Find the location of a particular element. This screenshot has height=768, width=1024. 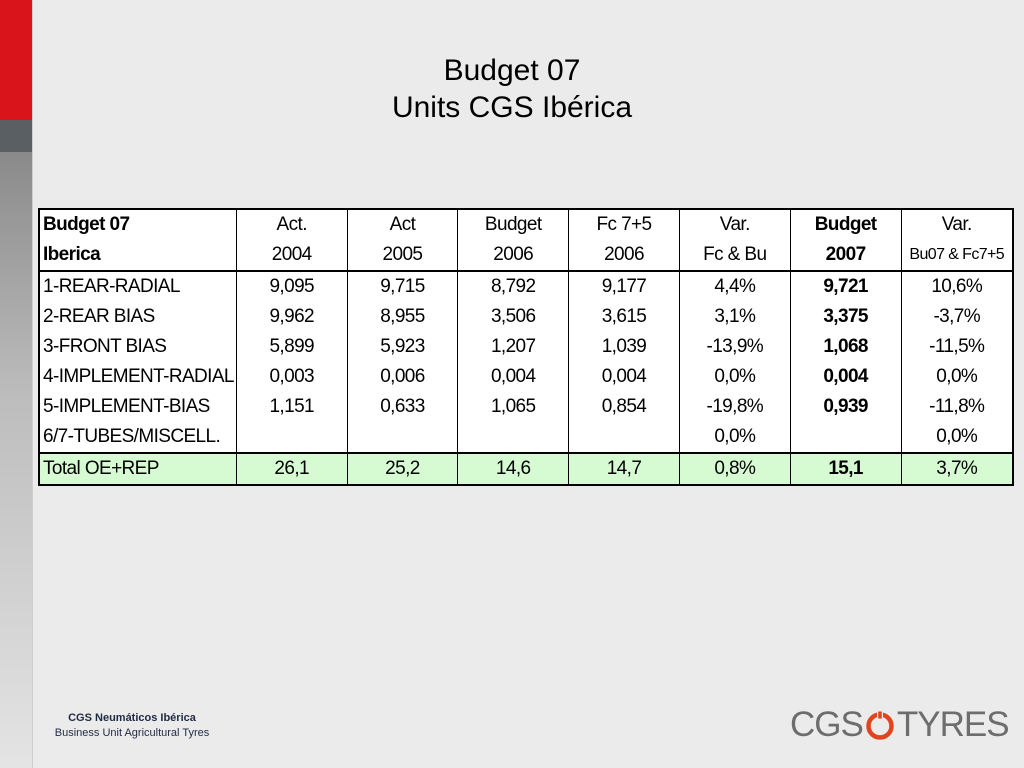

header-cell: Iberica is located at coordinates (137, 256).